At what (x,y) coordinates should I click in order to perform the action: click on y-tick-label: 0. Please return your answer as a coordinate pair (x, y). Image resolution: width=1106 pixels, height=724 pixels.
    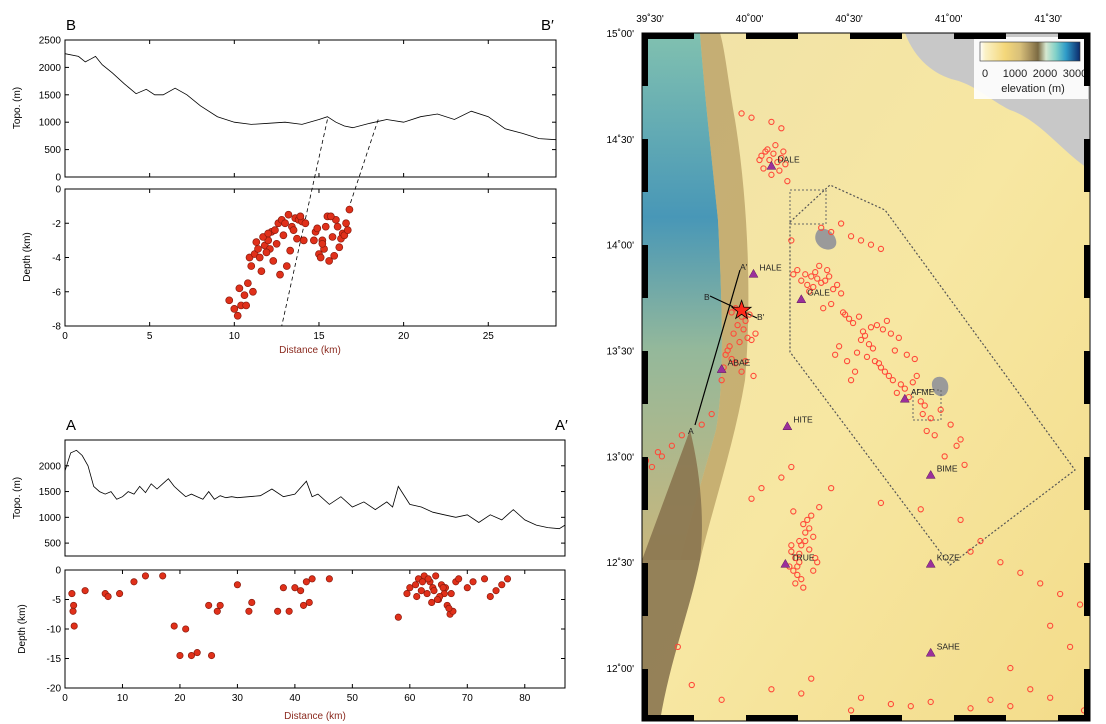
    Looking at the image, I should click on (58, 571).